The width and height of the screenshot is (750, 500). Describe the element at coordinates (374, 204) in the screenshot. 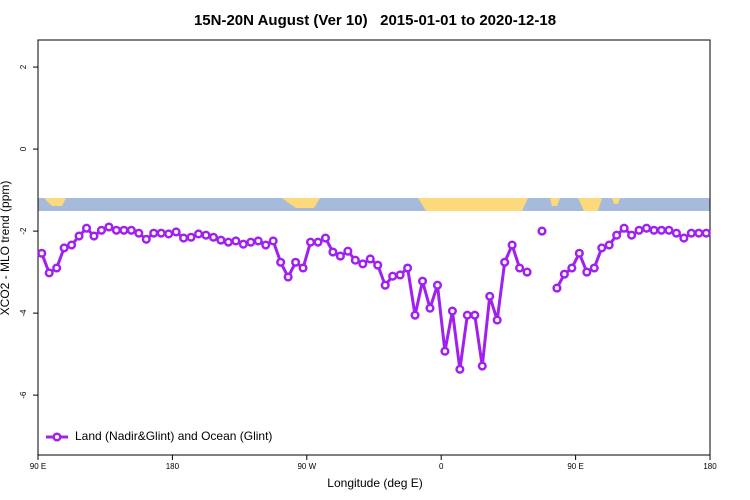

I see `map-strip` at that location.